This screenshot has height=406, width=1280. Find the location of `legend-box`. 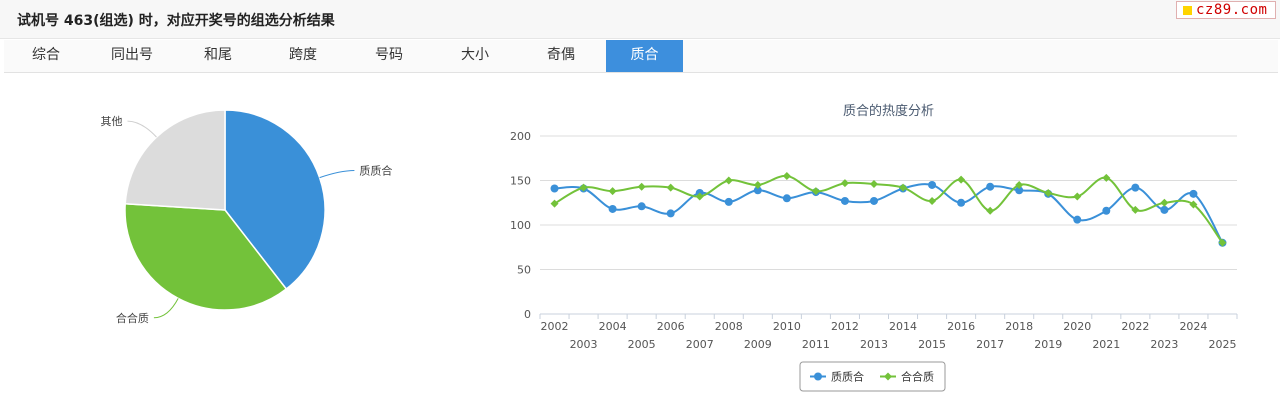

legend-box is located at coordinates (872, 376).